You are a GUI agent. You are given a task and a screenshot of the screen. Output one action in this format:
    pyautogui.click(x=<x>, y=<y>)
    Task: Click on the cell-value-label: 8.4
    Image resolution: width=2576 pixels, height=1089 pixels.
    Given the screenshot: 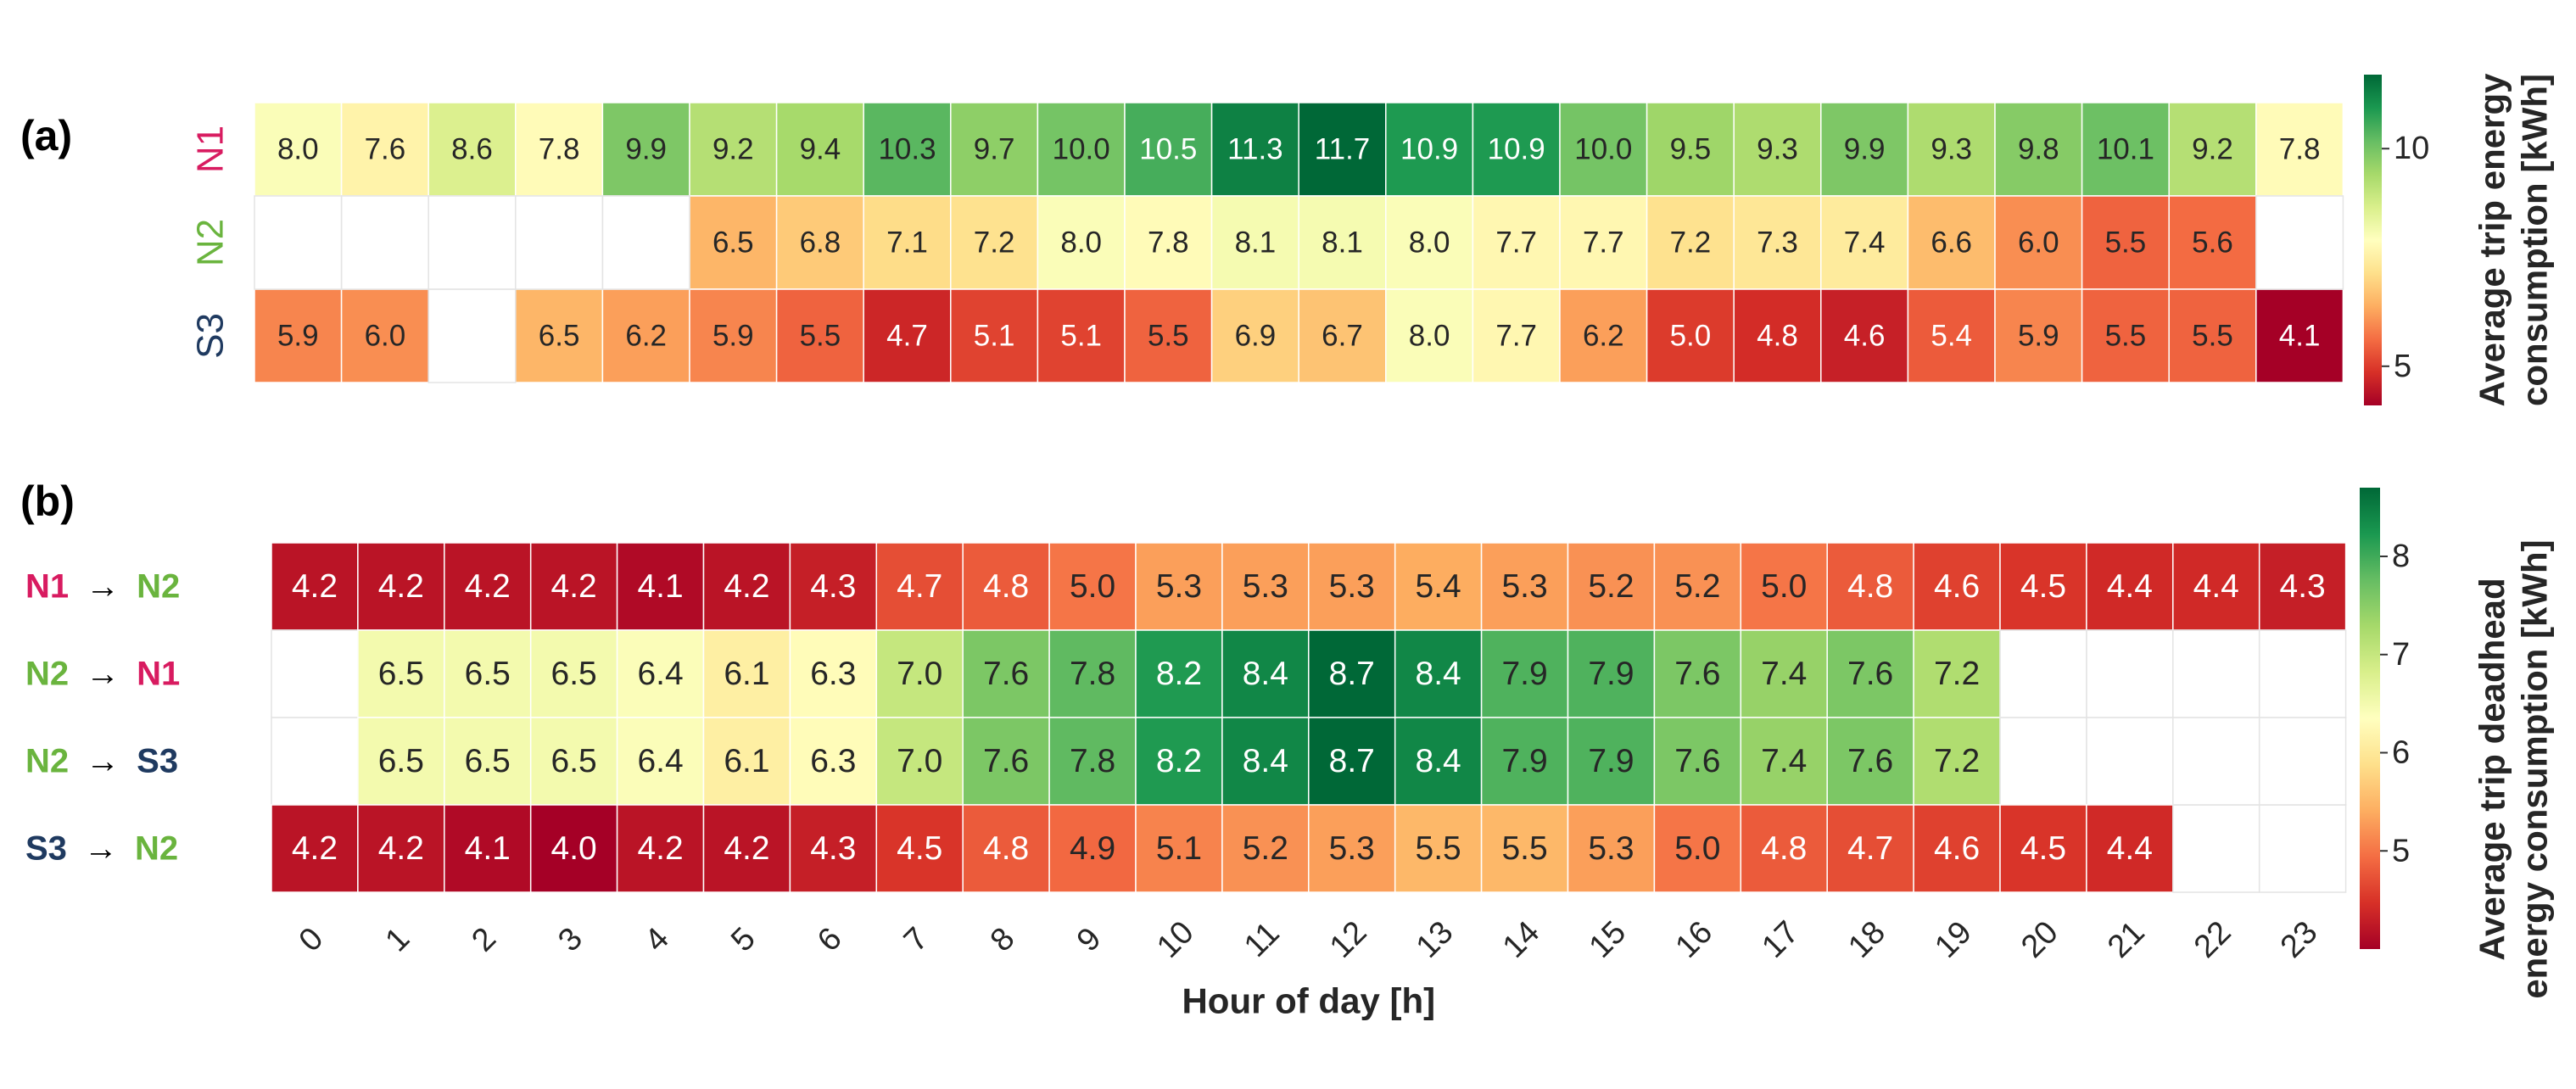 What is the action you would take?
    pyautogui.click(x=1438, y=674)
    